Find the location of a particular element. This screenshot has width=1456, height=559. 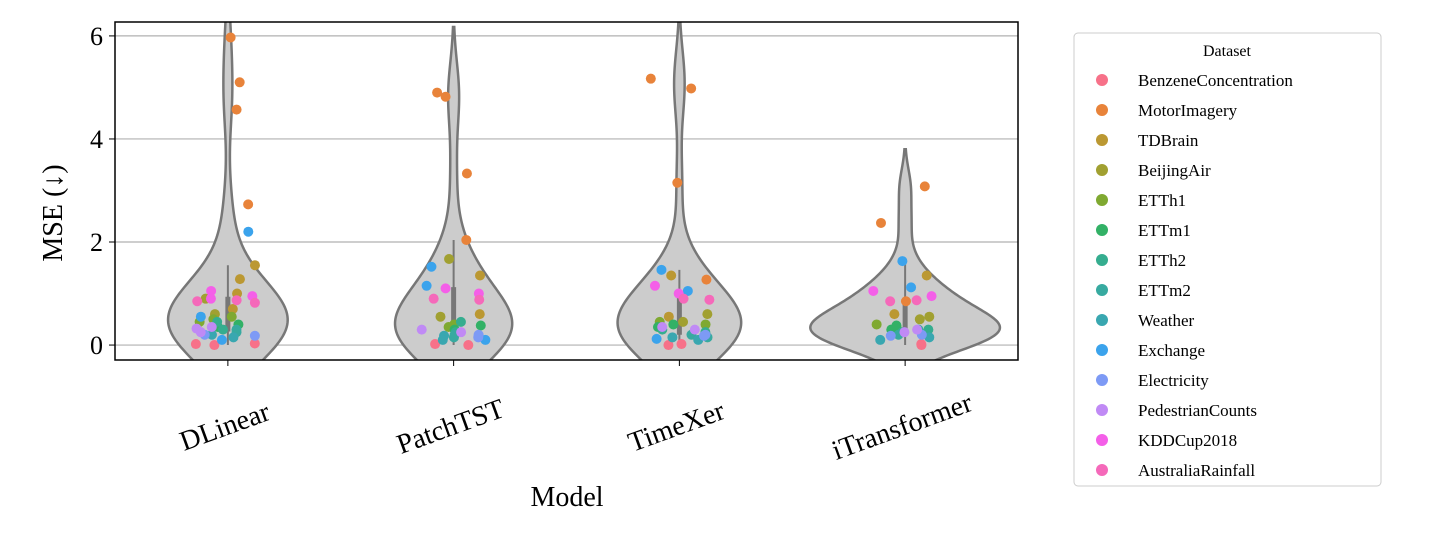

legend-label: BenzeneConcentration is located at coordinates (1215, 80).